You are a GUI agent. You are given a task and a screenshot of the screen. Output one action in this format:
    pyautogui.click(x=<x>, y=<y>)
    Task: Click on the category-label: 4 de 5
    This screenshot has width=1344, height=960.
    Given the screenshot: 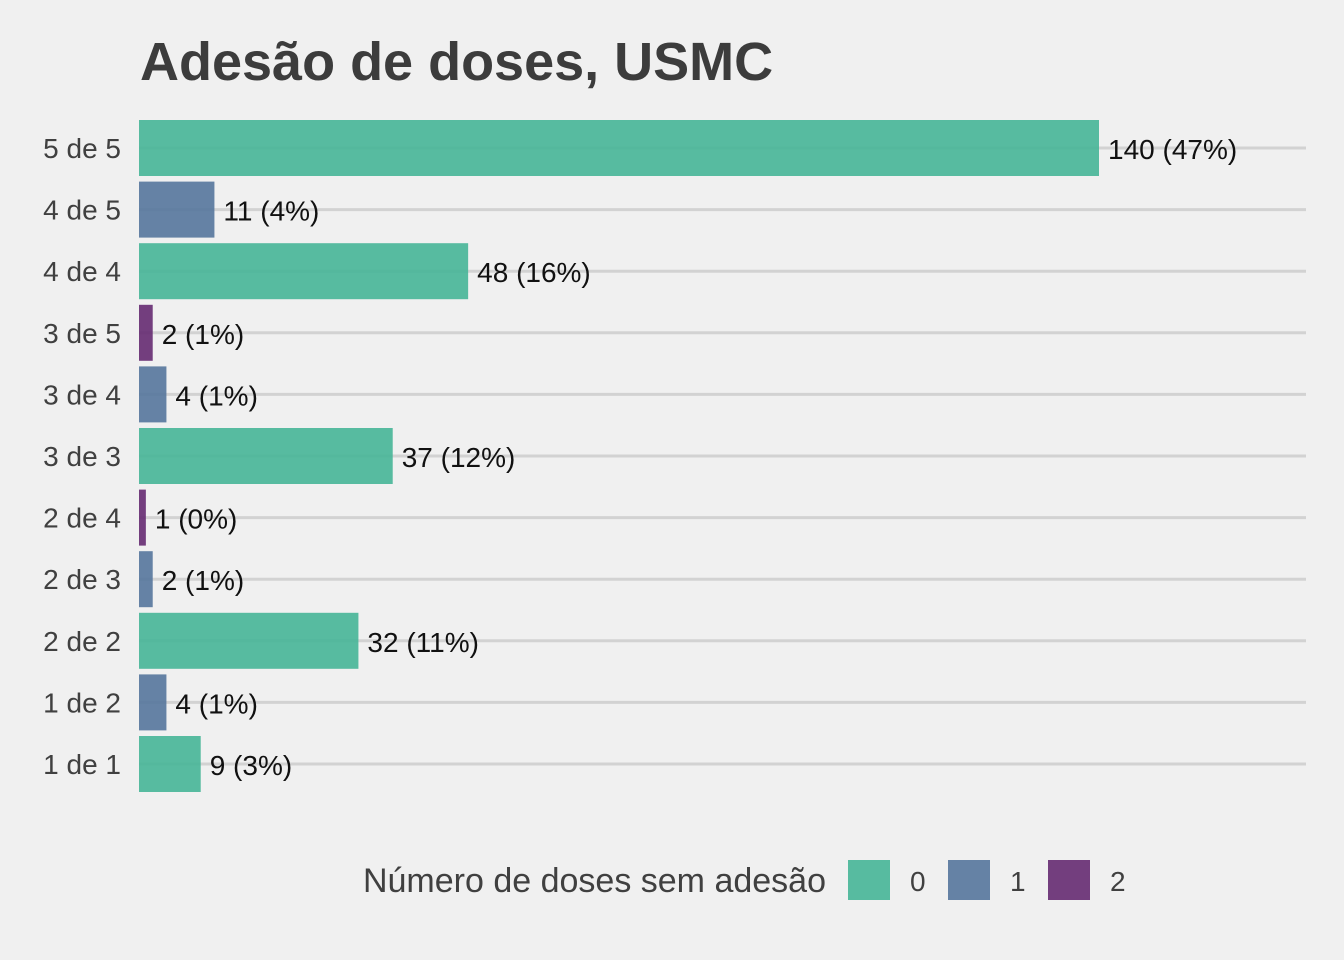 What is the action you would take?
    pyautogui.click(x=82, y=210)
    